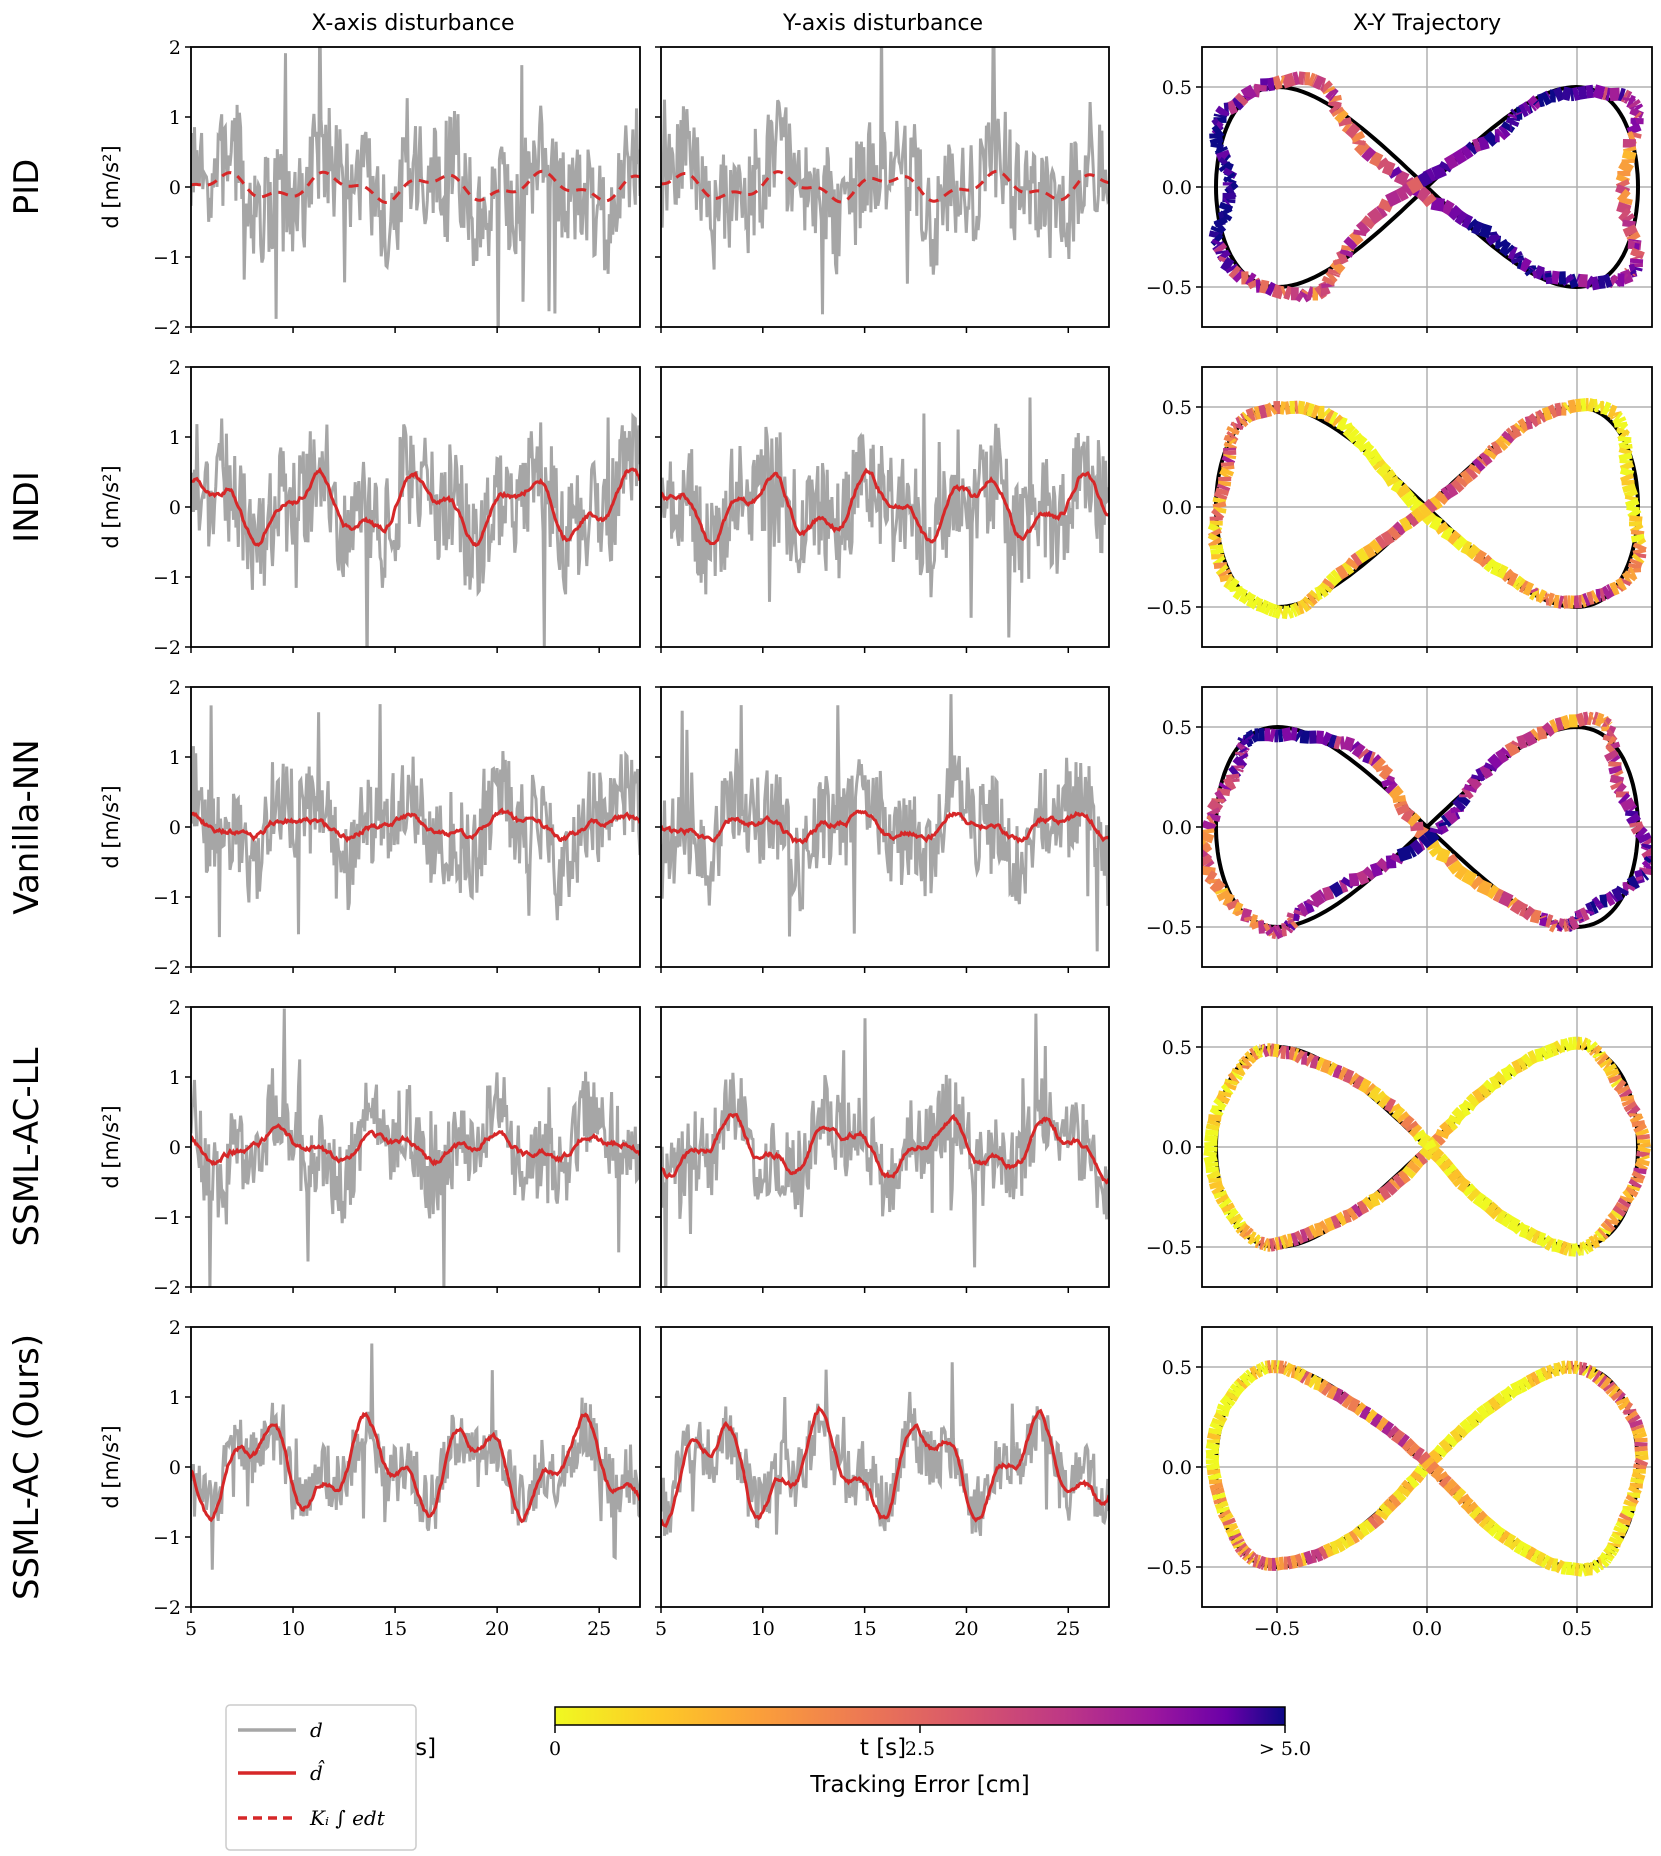 The height and width of the screenshot is (1856, 1661). Describe the element at coordinates (1177, 1148) in the screenshot. I see `y-tick-label: 0.0` at that location.